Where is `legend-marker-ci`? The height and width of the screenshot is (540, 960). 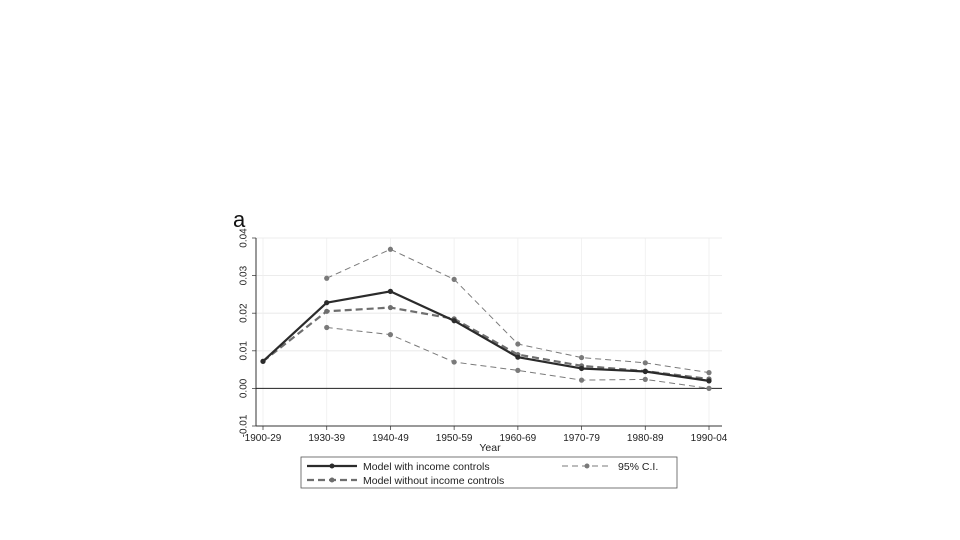 legend-marker-ci is located at coordinates (587, 466).